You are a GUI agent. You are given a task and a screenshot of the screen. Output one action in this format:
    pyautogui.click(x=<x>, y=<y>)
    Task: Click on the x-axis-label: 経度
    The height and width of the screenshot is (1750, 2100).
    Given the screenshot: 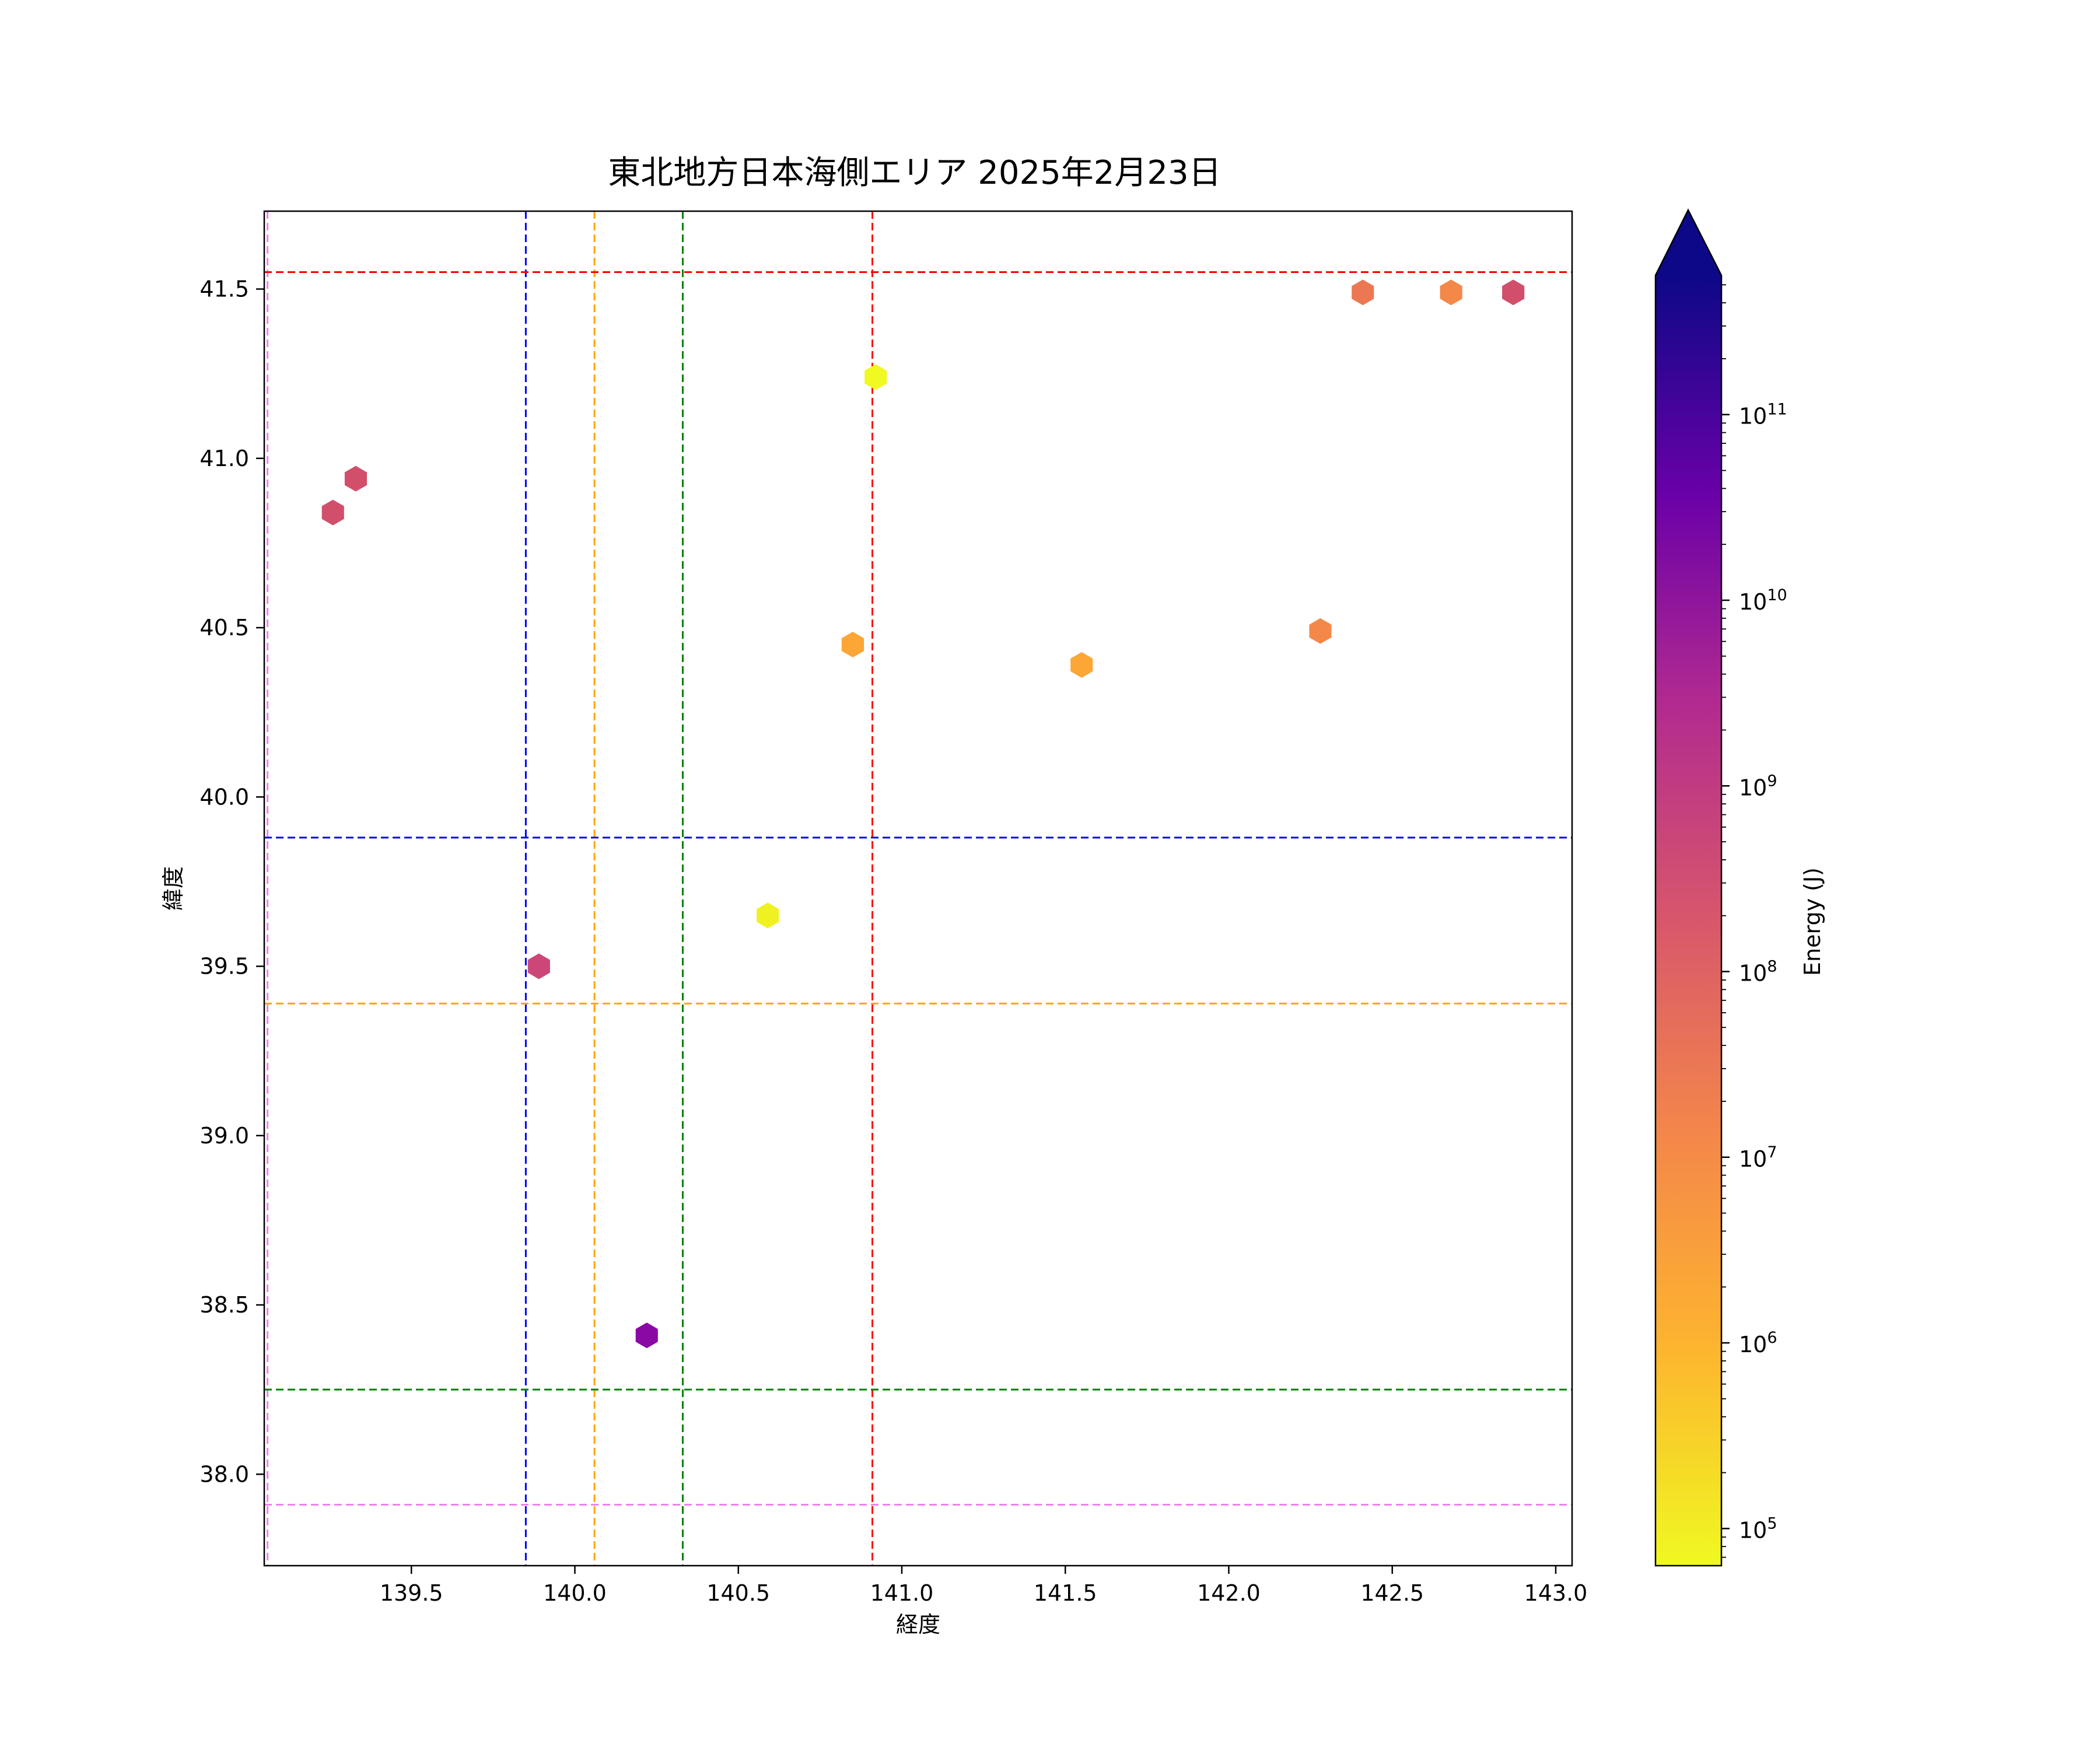 What is the action you would take?
    pyautogui.click(x=918, y=1624)
    